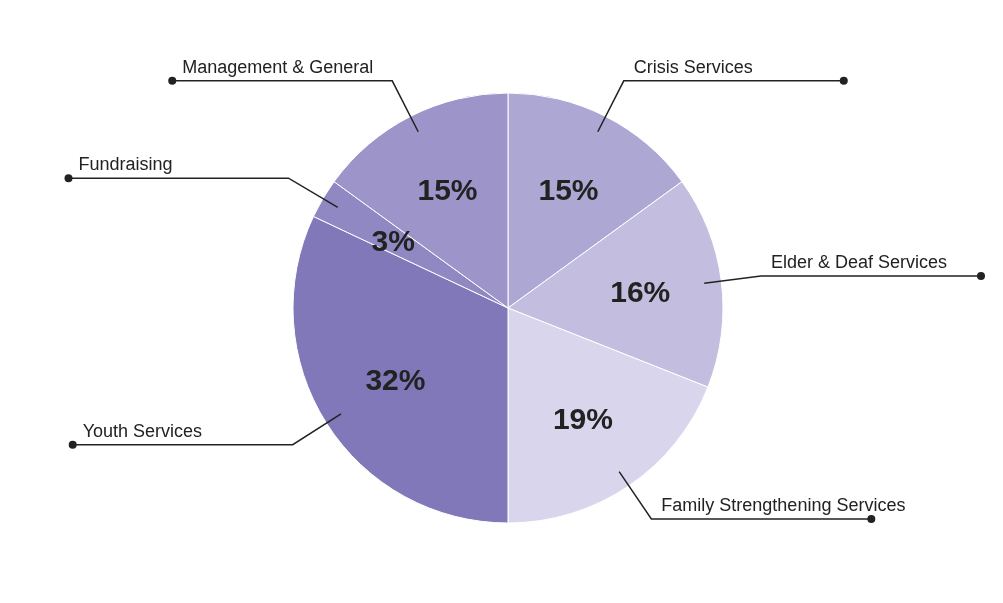 The height and width of the screenshot is (603, 1003). Describe the element at coordinates (693, 66) in the screenshot. I see `slice-label: Crisis Services` at that location.